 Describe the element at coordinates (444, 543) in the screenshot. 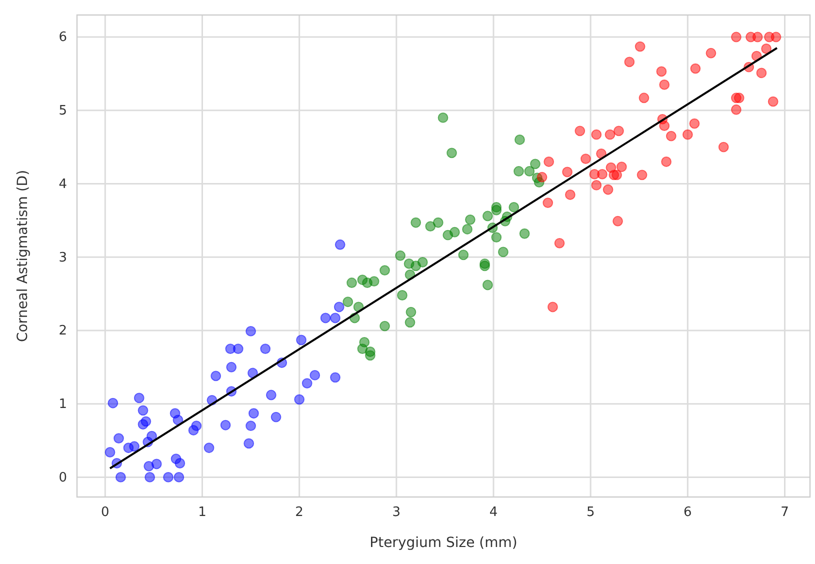

I see `x-axis-title: Pterygium Size (mm)` at that location.